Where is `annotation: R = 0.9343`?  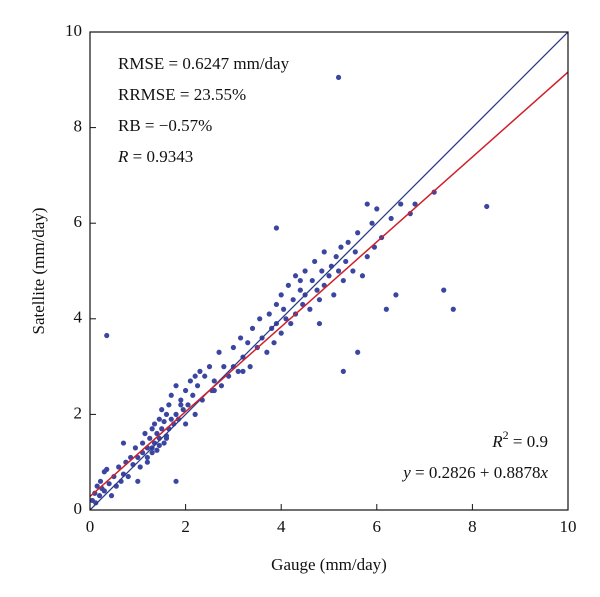
annotation: R = 0.9343 is located at coordinates (155, 156).